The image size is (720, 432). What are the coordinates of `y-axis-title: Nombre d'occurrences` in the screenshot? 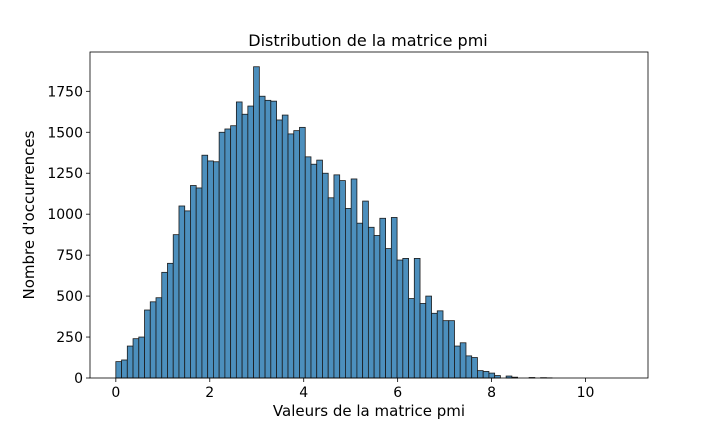 It's located at (29, 214).